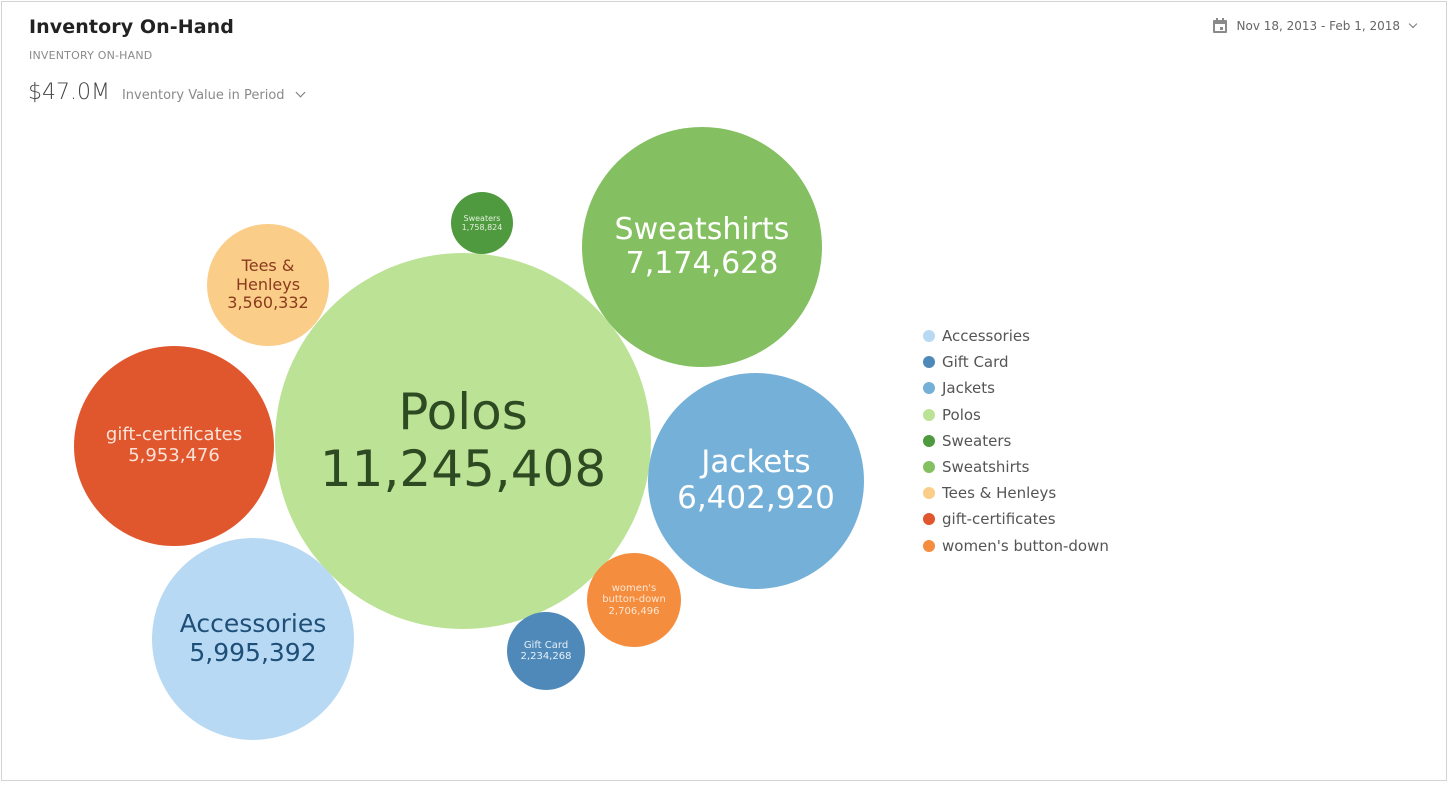 Image resolution: width=1450 pixels, height=785 pixels. Describe the element at coordinates (463, 469) in the screenshot. I see `bubble-value: 11,245,408` at that location.